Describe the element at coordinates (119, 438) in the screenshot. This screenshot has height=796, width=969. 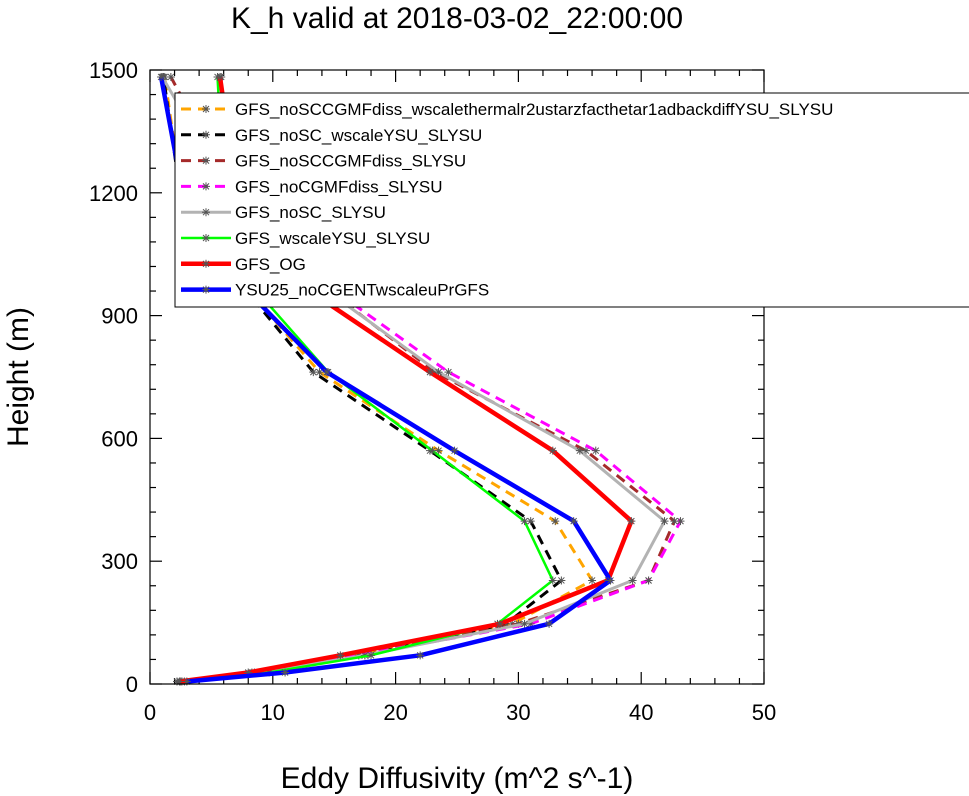
I see `y-tick-label: 600` at that location.